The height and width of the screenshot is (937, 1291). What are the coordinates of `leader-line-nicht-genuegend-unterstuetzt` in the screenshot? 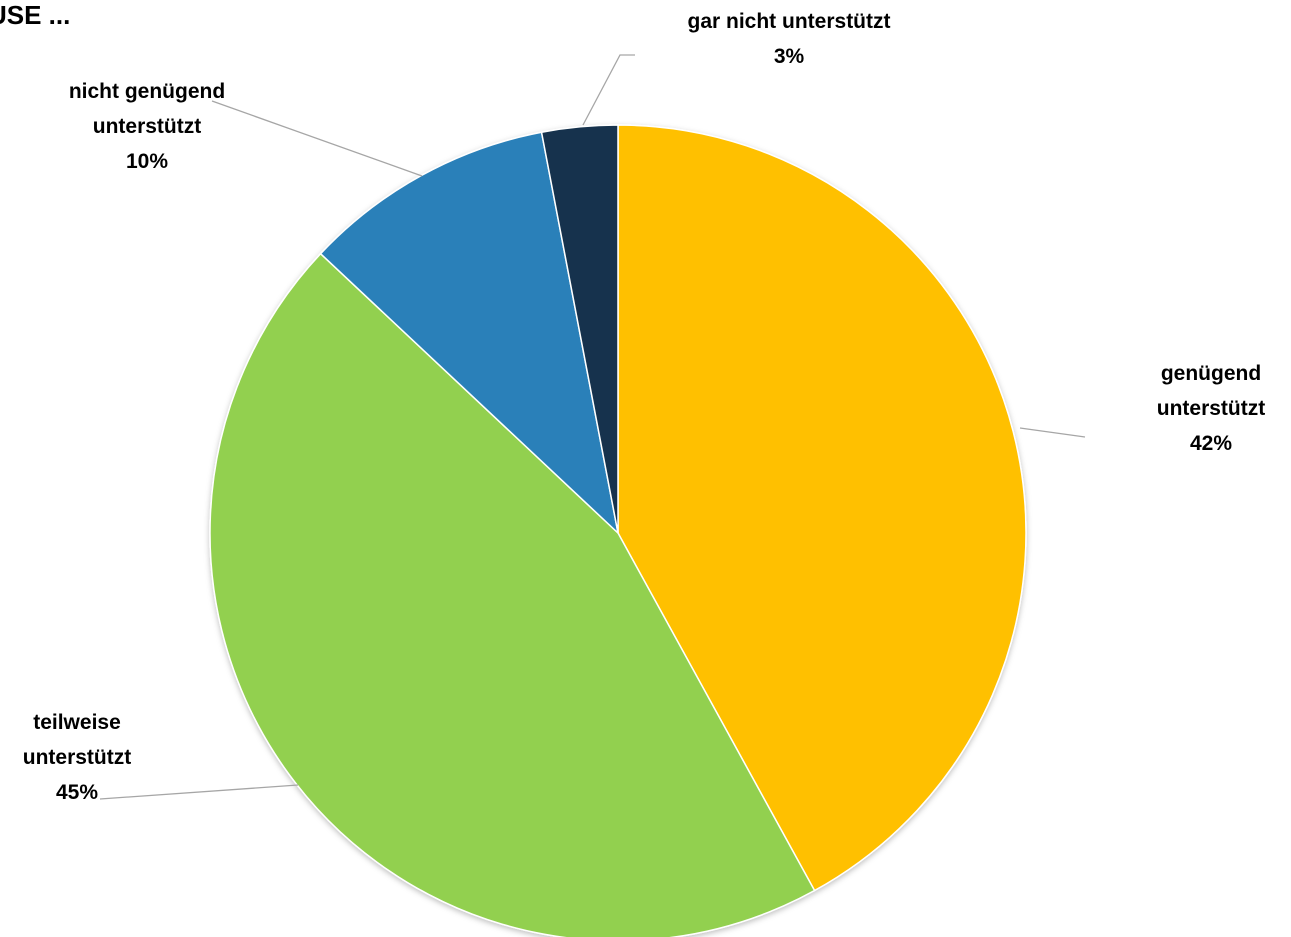 It's located at (317, 138).